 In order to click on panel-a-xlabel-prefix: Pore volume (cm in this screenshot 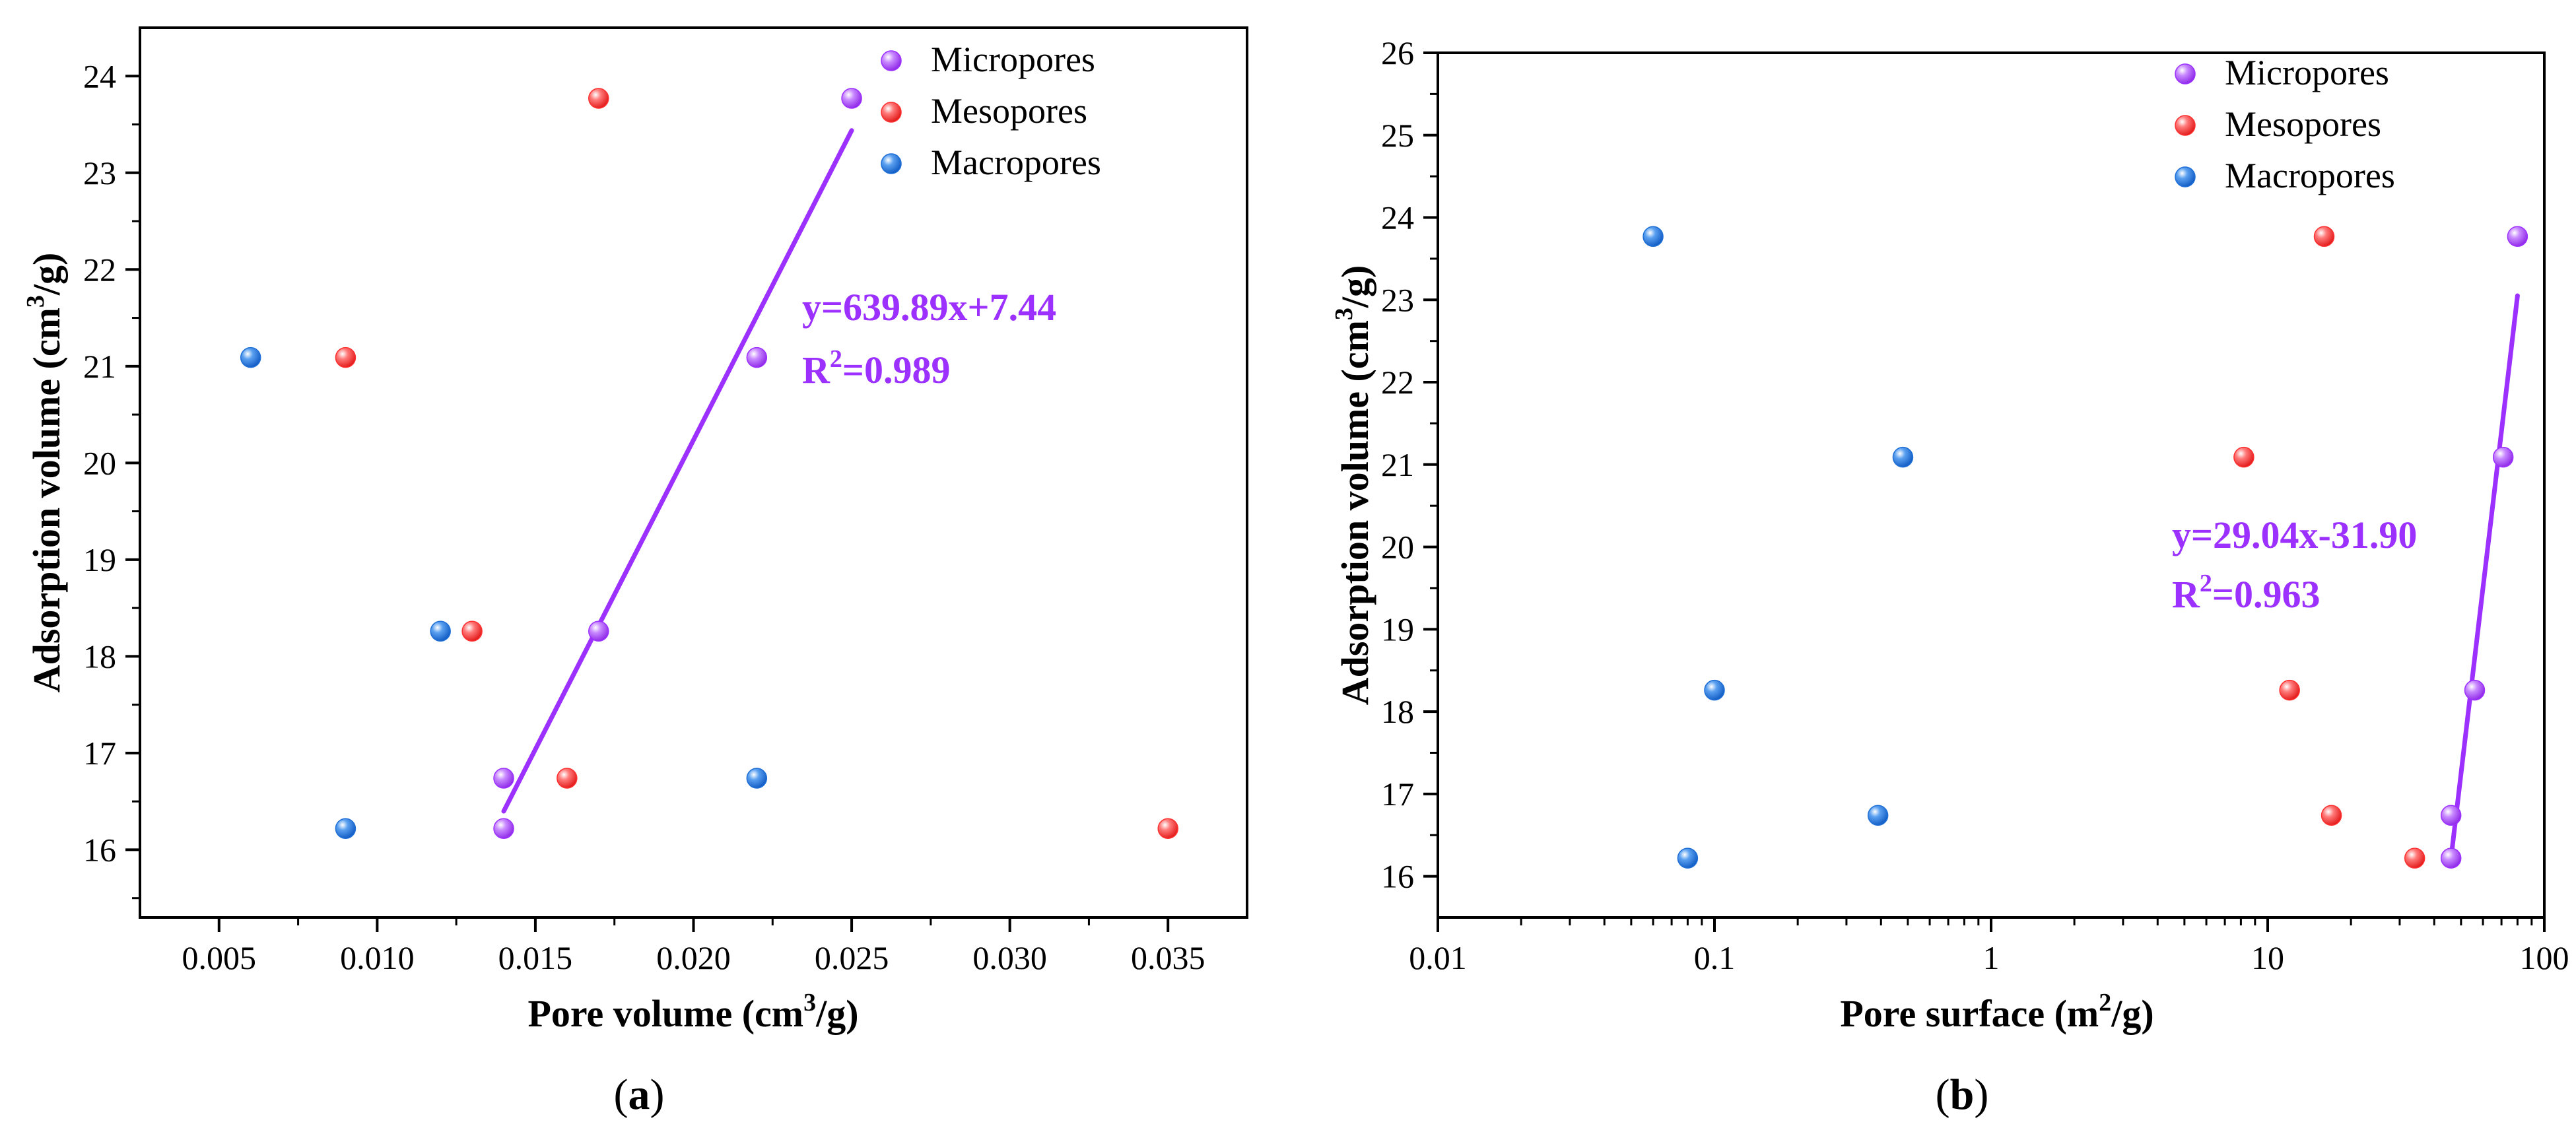, I will do `click(665, 1014)`.